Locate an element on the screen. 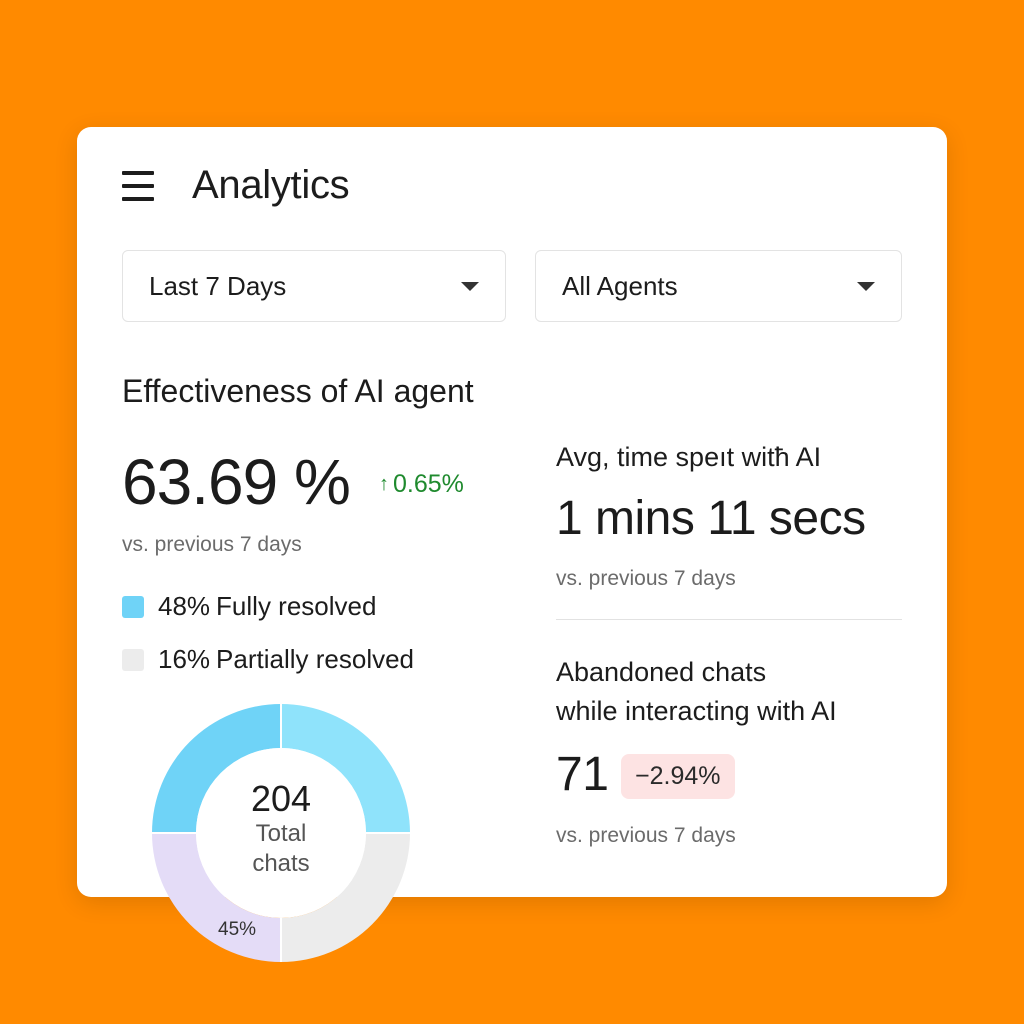  donut-center: 204 Total chats is located at coordinates (281, 833).